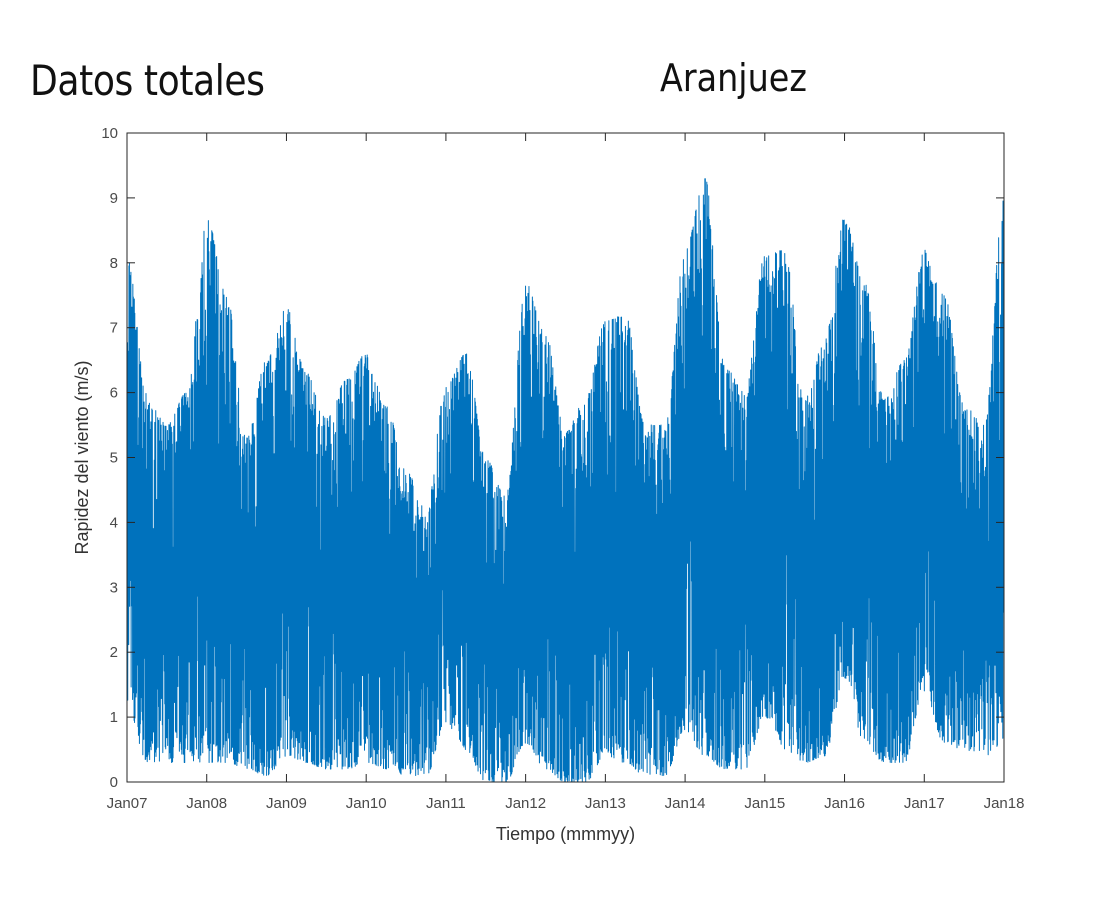  I want to click on y-tick-label: 1, so click(114, 717).